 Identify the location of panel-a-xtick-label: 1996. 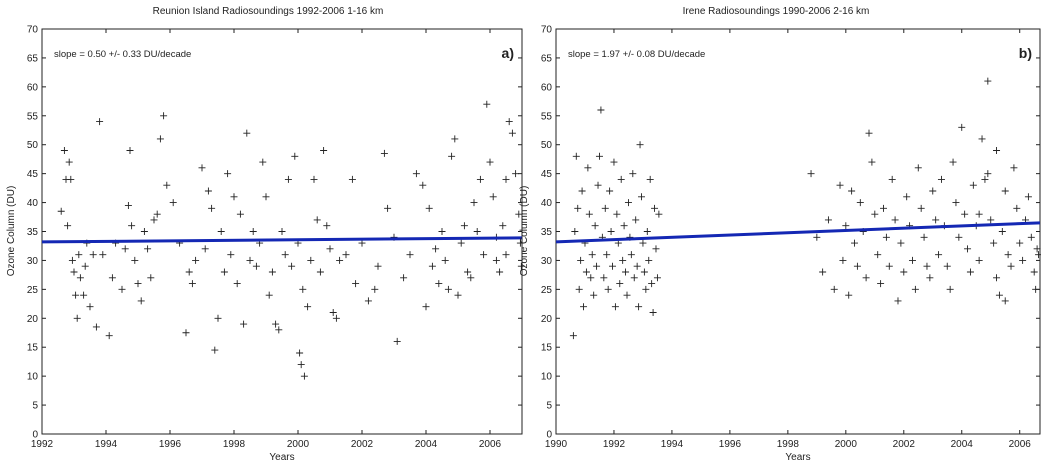
(170, 444).